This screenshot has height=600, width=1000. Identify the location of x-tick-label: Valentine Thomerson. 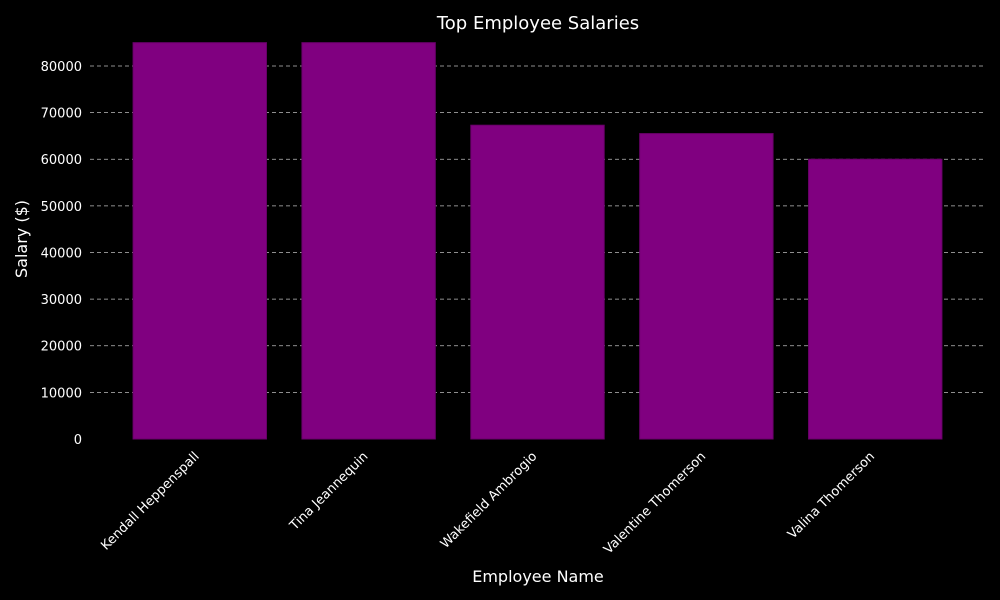
(655, 503).